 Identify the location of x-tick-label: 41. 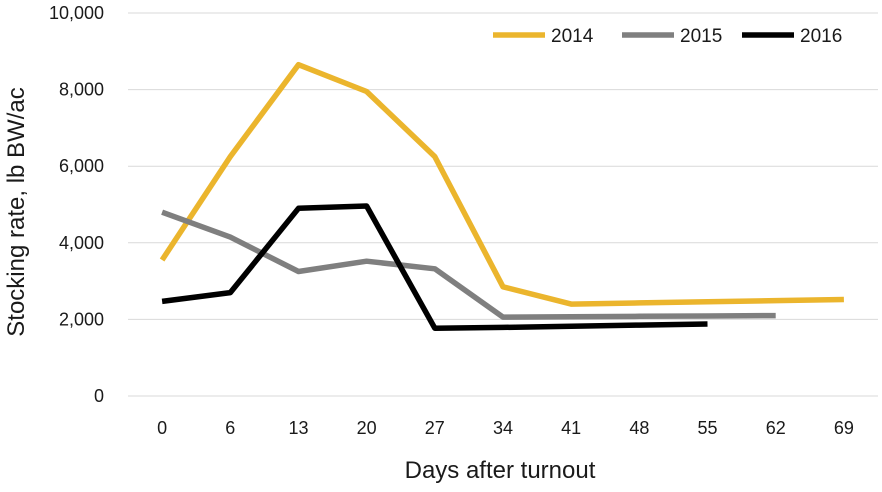
(571, 428).